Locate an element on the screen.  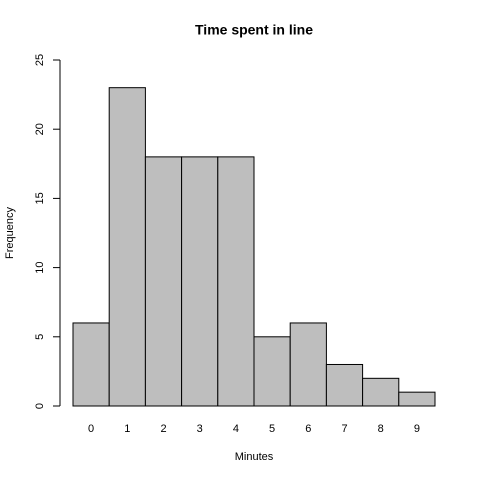
x-tick-label: 3 is located at coordinates (200, 429).